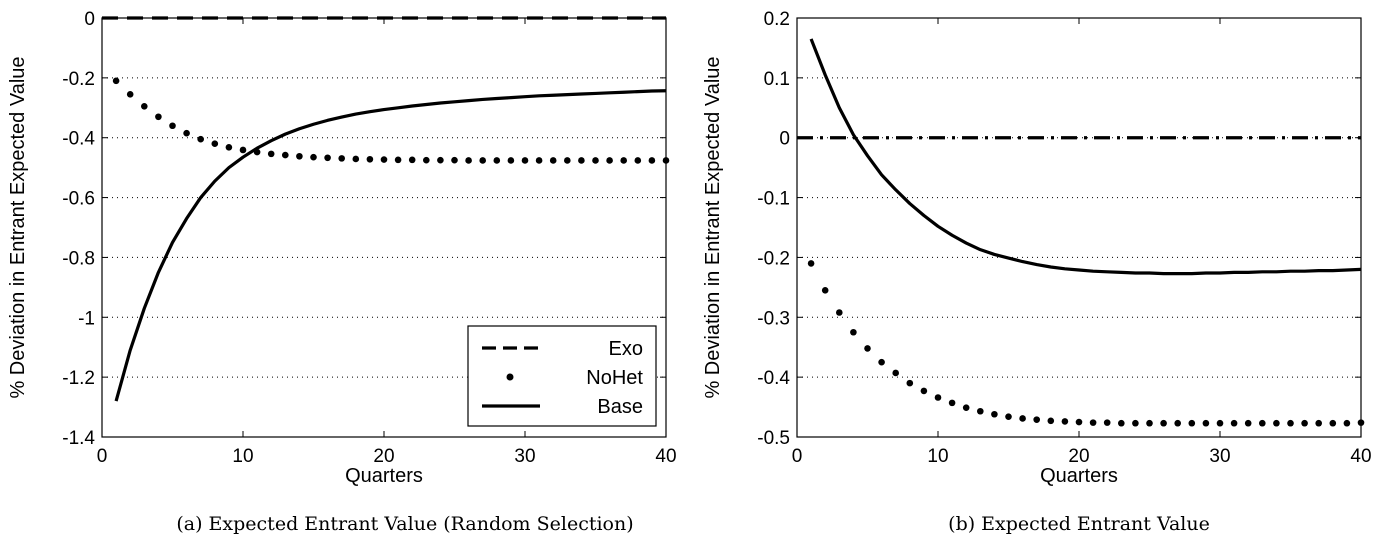 Image resolution: width=1398 pixels, height=542 pixels. Describe the element at coordinates (620, 407) in the screenshot. I see `legend-label-base: Base` at that location.